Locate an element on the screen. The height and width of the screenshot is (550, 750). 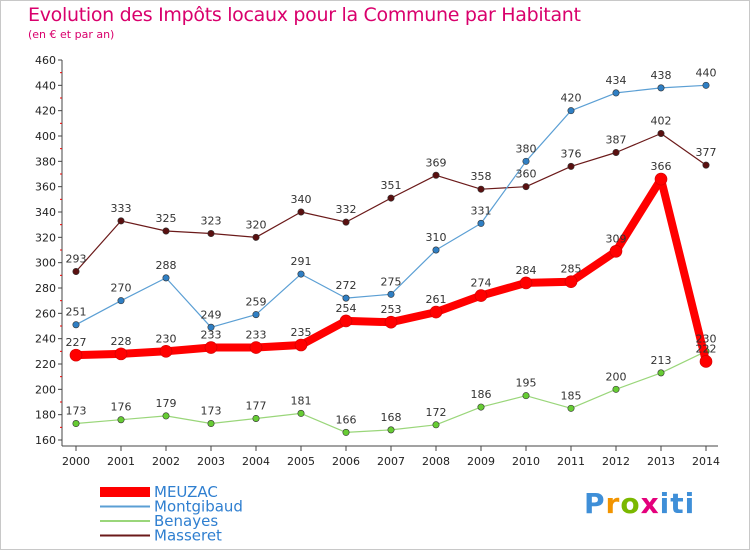
data-label: 310 is located at coordinates (436, 237).